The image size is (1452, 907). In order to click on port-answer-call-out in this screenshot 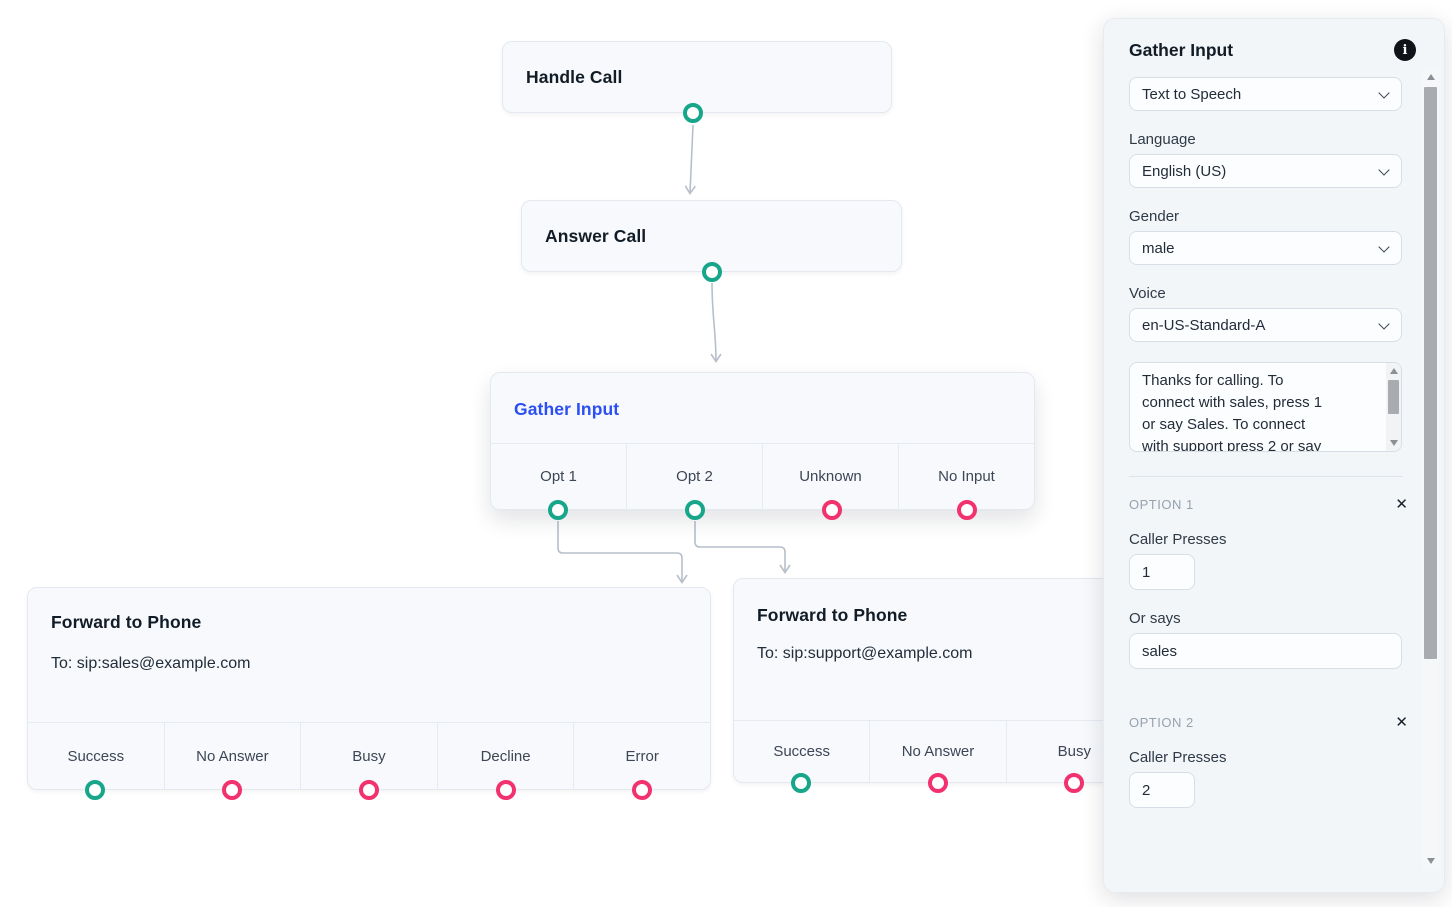, I will do `click(712, 272)`.